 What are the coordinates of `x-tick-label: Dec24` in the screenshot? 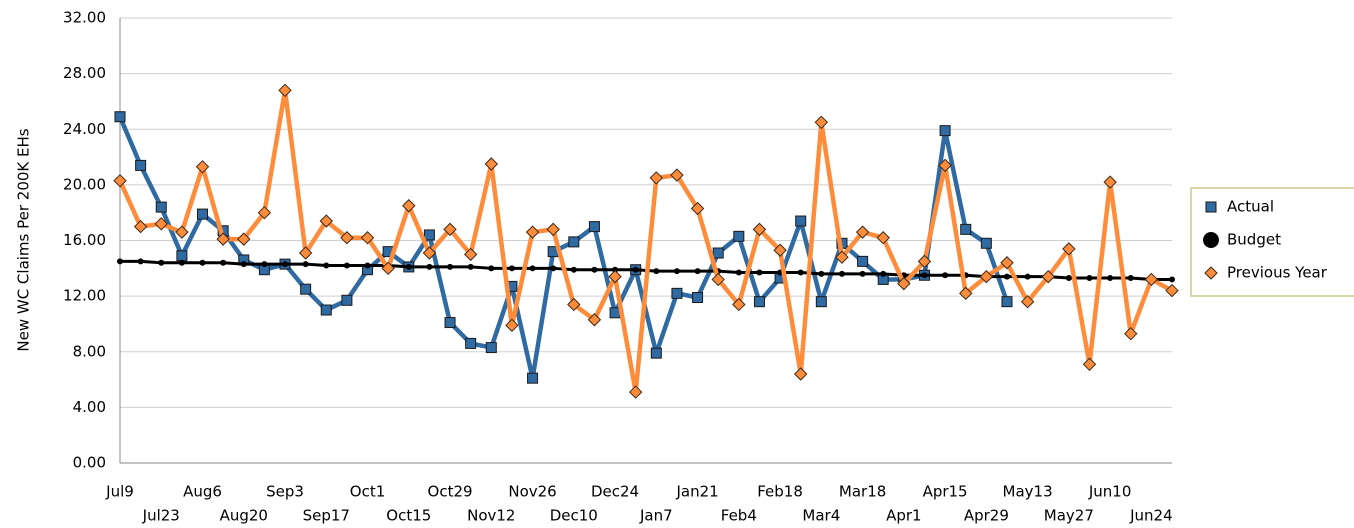 It's located at (615, 492).